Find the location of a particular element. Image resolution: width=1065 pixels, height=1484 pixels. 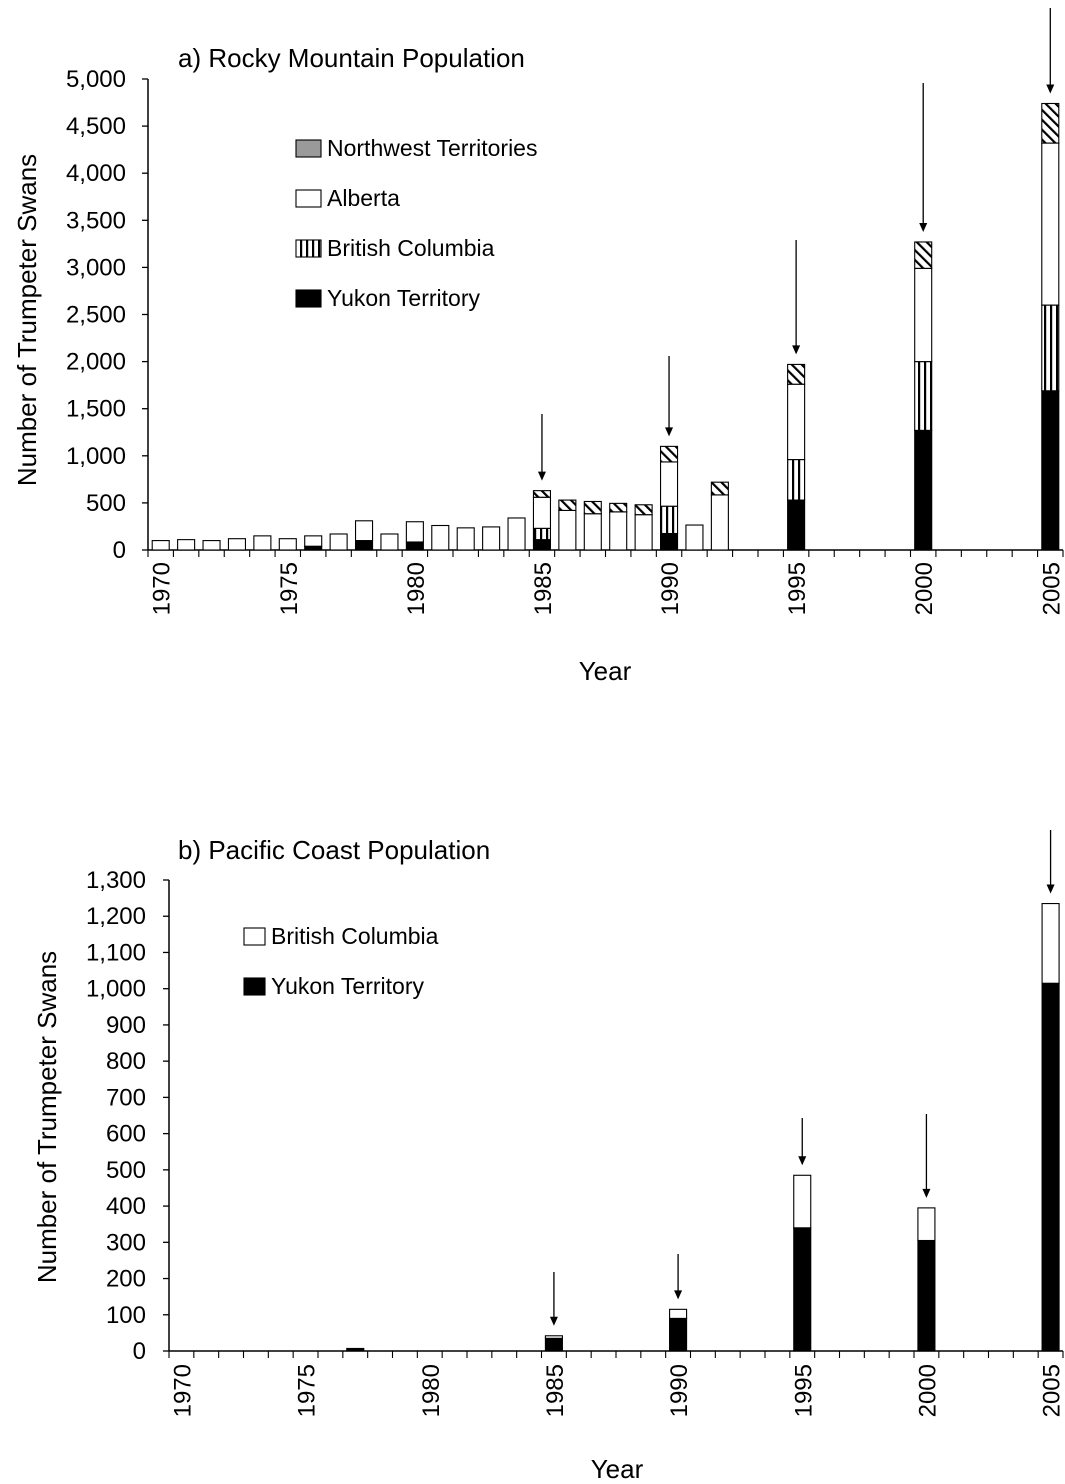

legend-item: Northwest Territories is located at coordinates (416, 148).